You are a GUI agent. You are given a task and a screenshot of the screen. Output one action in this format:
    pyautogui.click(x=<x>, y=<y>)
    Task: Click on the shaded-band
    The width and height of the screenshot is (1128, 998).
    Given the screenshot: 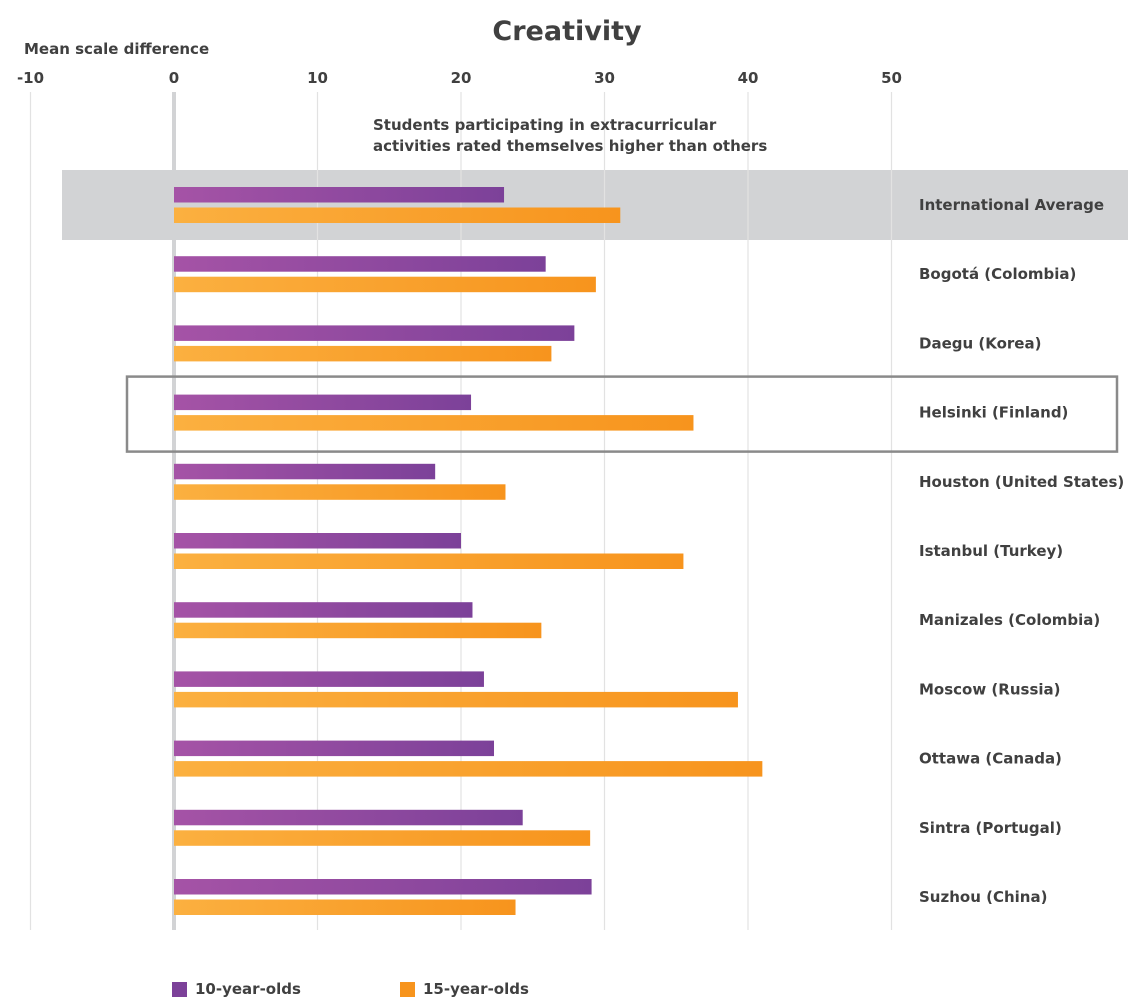 What is the action you would take?
    pyautogui.click(x=595, y=205)
    